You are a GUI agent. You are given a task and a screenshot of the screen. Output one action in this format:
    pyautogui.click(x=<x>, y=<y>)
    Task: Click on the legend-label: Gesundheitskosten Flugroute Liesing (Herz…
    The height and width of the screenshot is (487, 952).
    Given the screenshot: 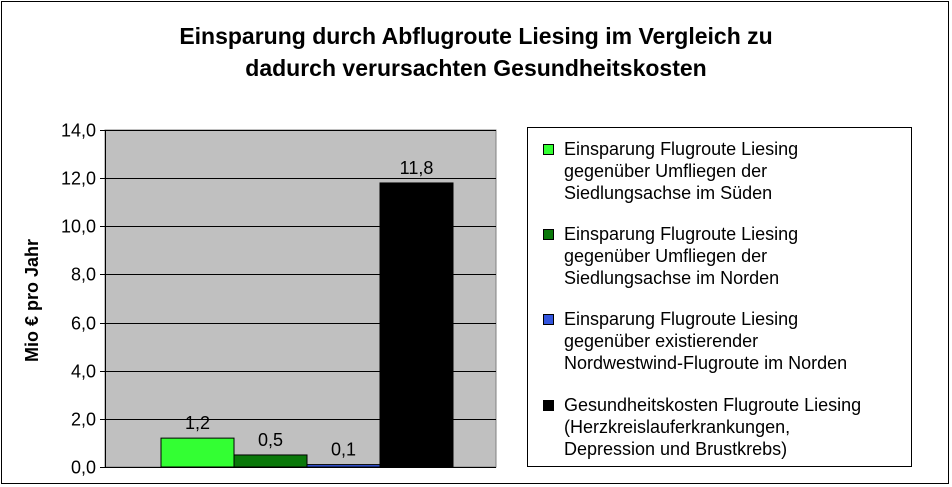 What is the action you would take?
    pyautogui.click(x=736, y=427)
    